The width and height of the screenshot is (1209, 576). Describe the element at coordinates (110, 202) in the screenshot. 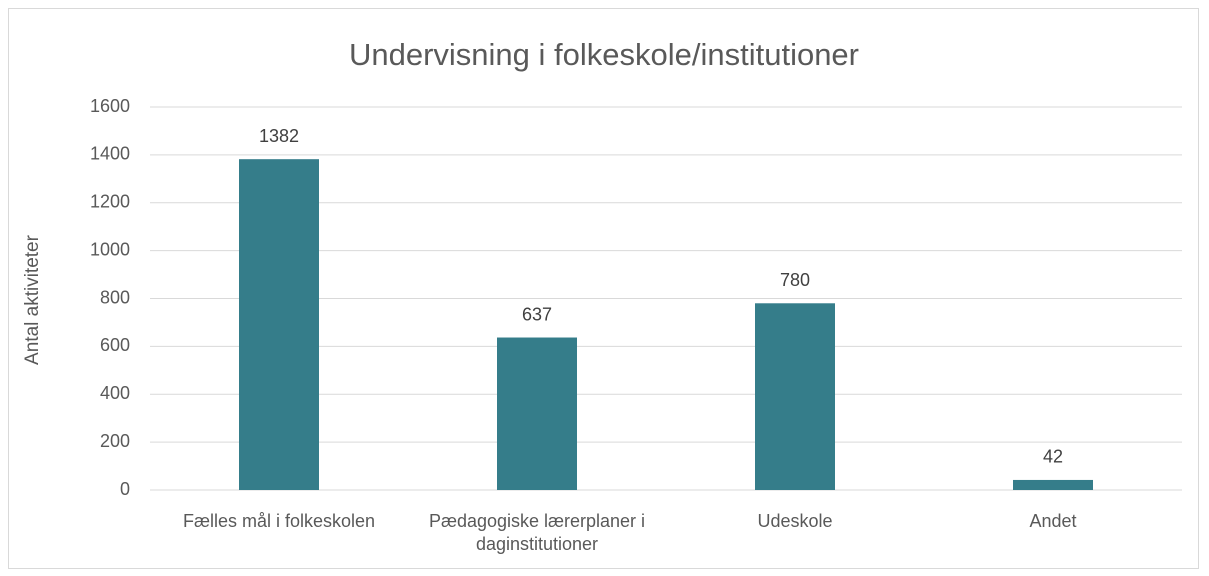

I see `y-tick-label: 1200` at that location.